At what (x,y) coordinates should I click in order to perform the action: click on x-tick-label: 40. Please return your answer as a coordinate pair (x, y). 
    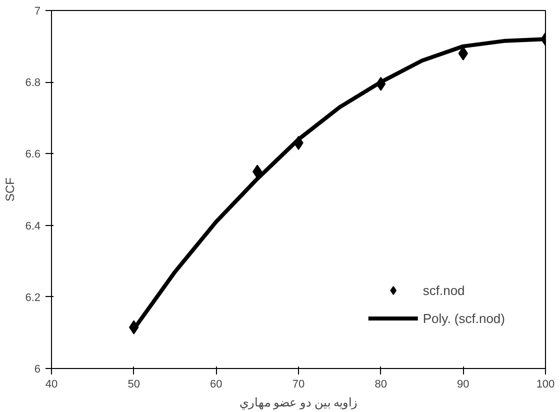
    Looking at the image, I should click on (51, 384).